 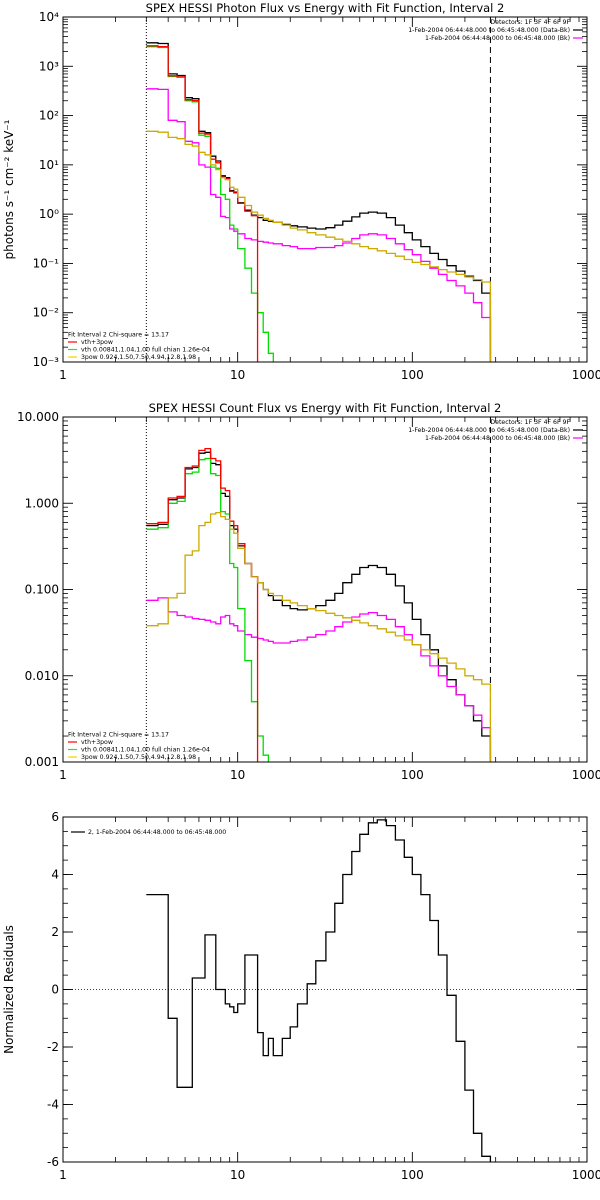 What do you see at coordinates (49, 165) in the screenshot?
I see `y-tick-label: 10¹` at bounding box center [49, 165].